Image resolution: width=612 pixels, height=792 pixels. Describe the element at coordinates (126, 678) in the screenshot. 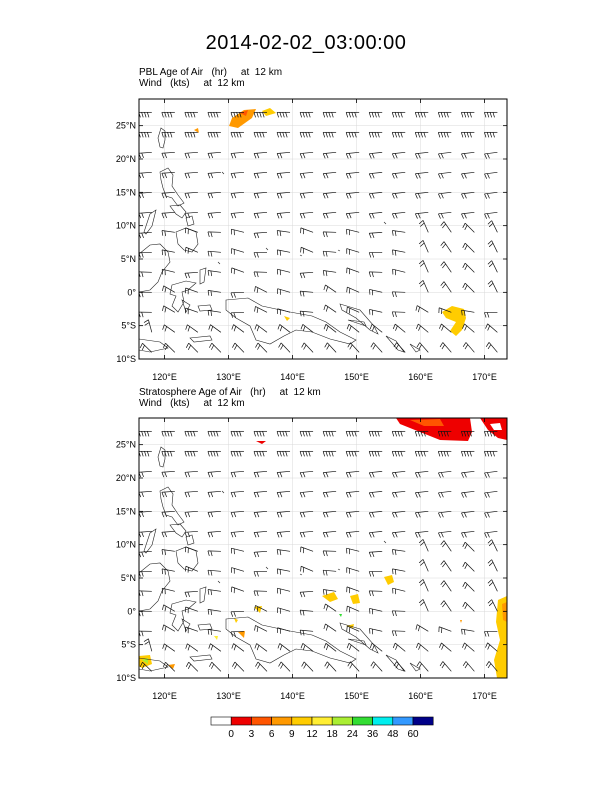

I see `lat-label: 10°S` at that location.